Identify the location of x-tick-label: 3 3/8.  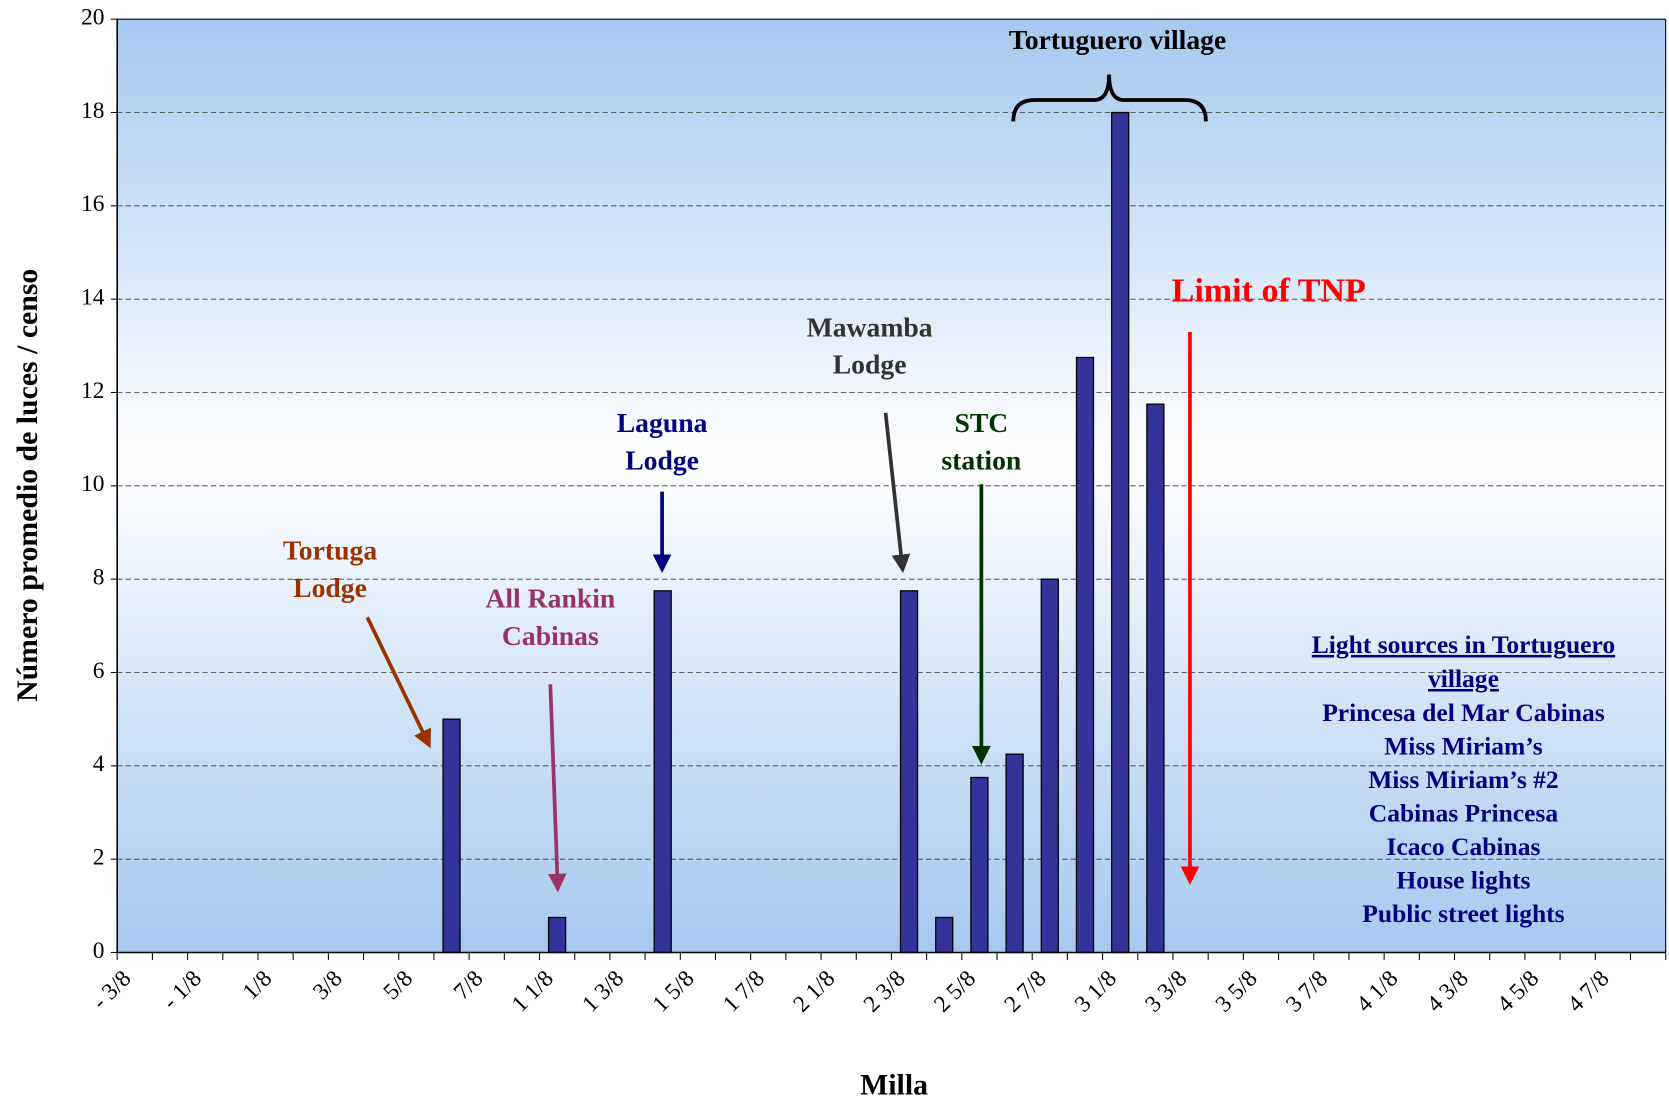
(1166, 992).